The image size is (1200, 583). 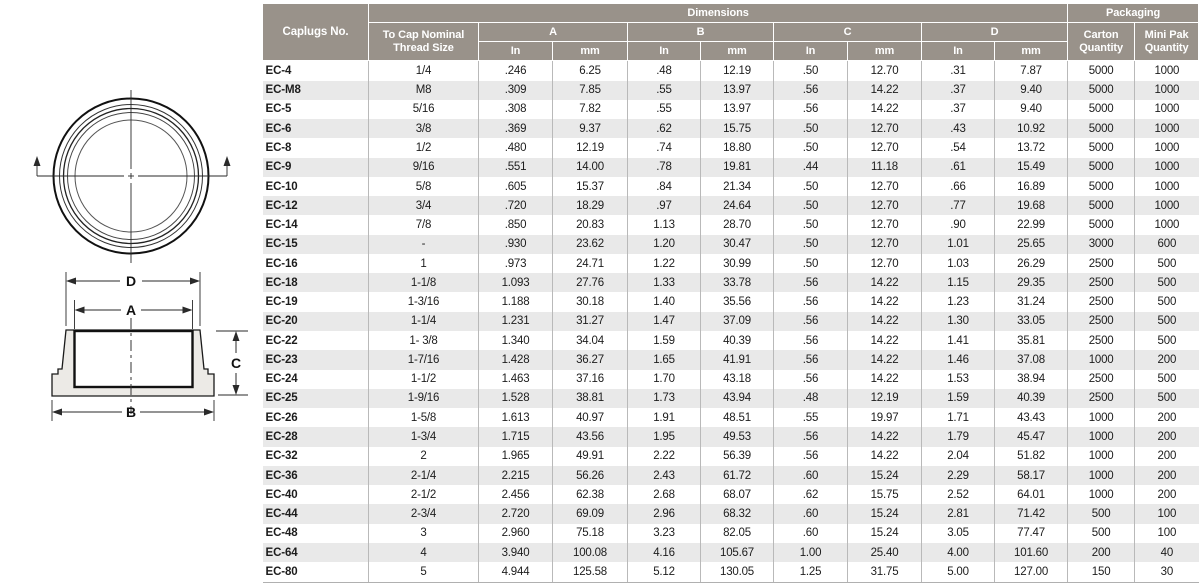 I want to click on col-header-a-in: In, so click(x=515, y=51).